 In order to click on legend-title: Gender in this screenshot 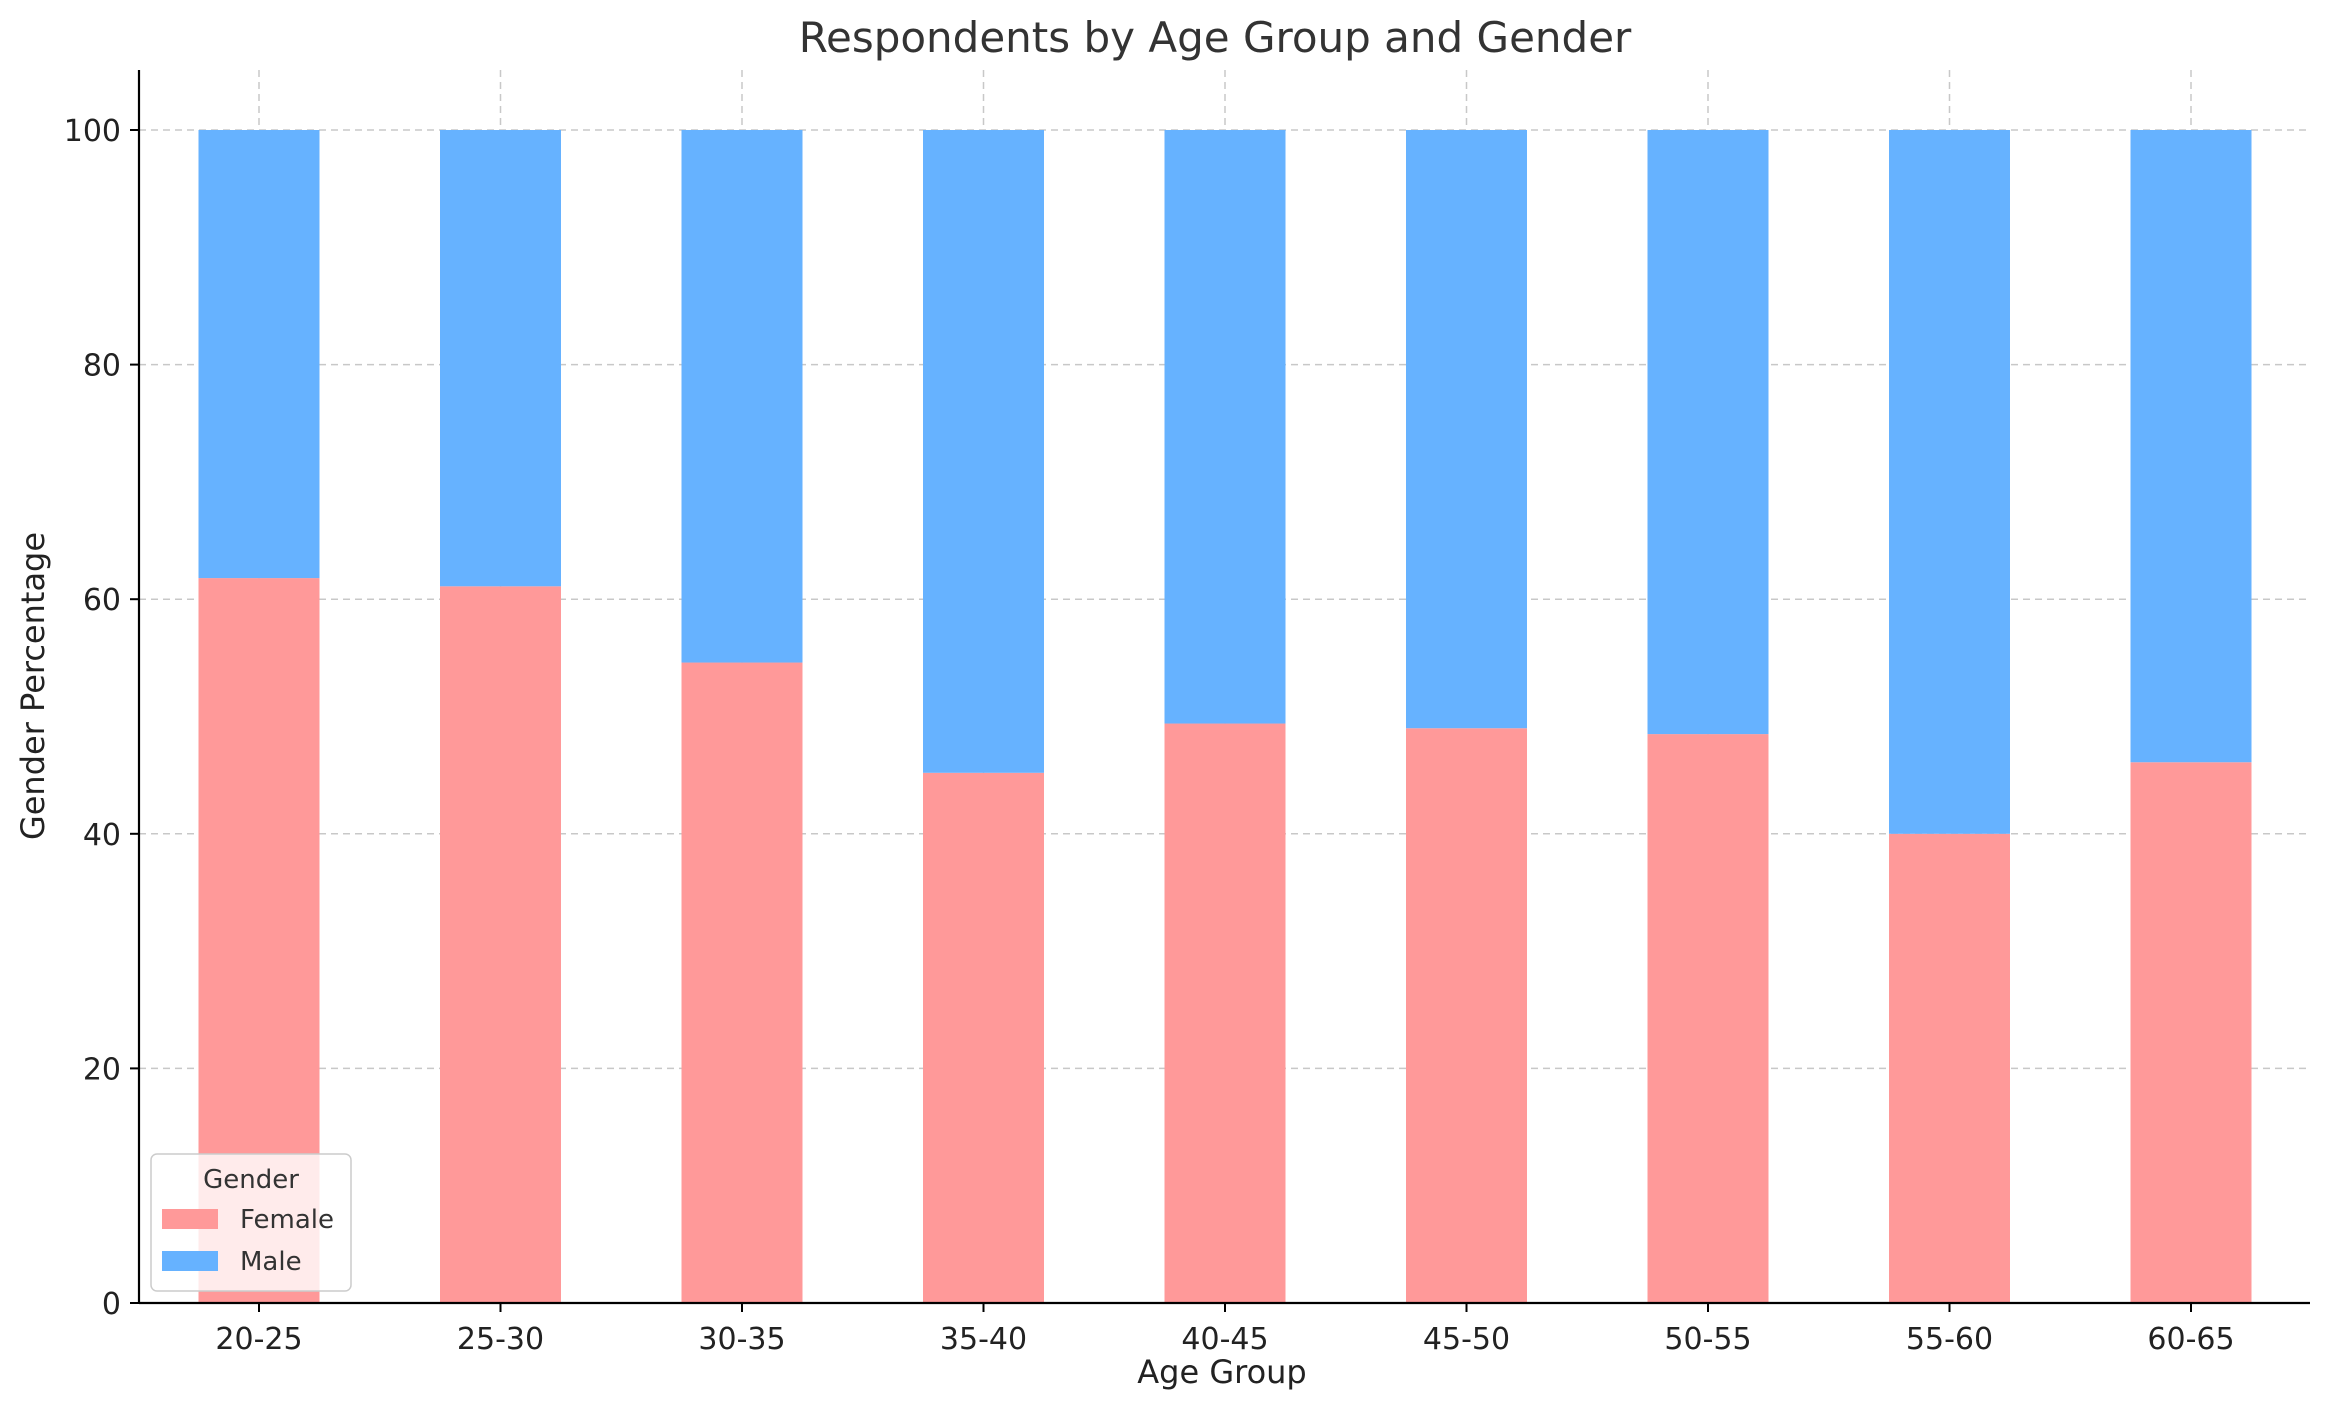, I will do `click(251, 1180)`.